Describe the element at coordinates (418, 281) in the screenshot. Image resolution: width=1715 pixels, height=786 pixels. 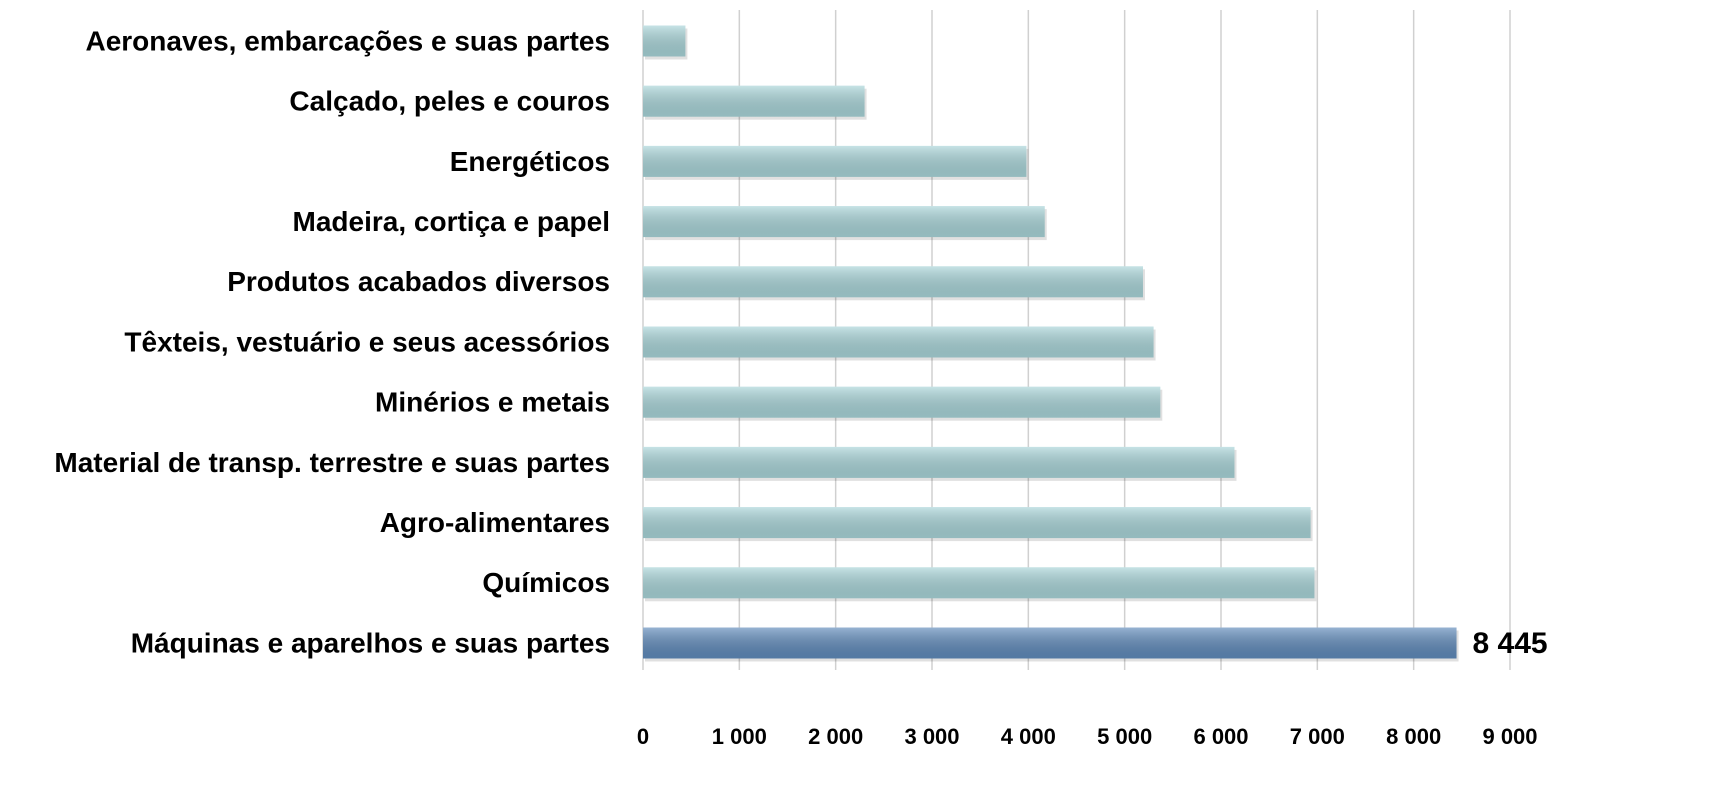
I see `y-tick-label: Produtos acabados diversos` at that location.